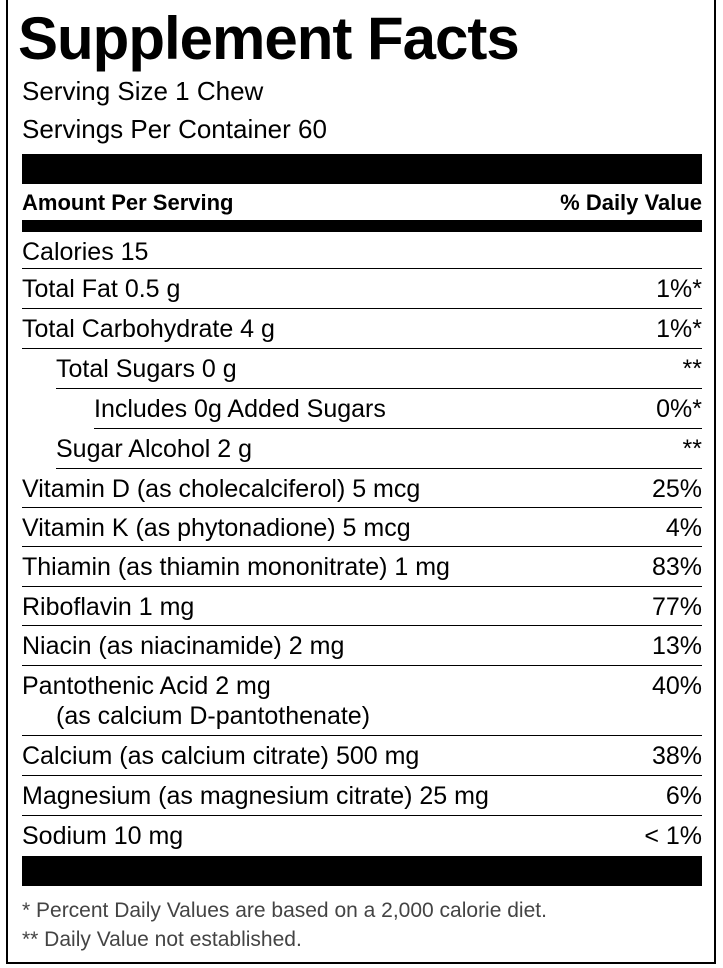  What do you see at coordinates (143, 91) in the screenshot?
I see `serving-size: Serving Size 1 Chew` at bounding box center [143, 91].